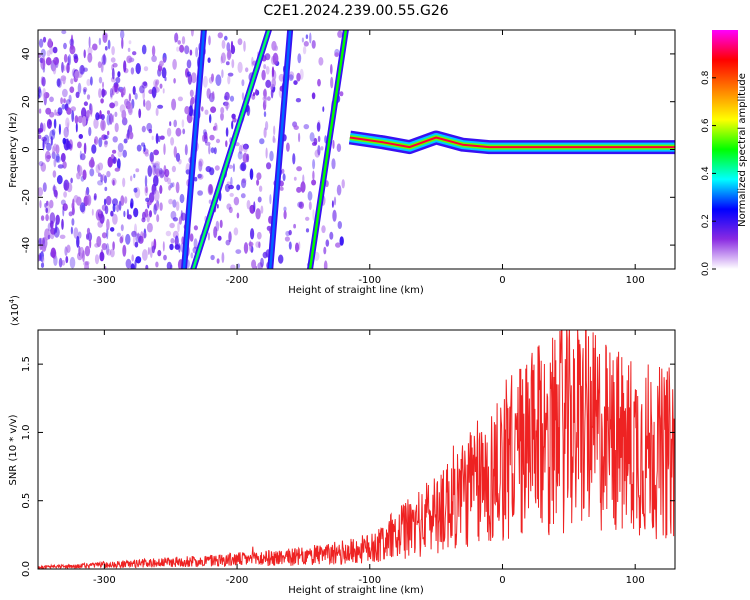 The width and height of the screenshot is (750, 600). I want to click on snr-y-tick-label: 0.5, so click(26, 501).